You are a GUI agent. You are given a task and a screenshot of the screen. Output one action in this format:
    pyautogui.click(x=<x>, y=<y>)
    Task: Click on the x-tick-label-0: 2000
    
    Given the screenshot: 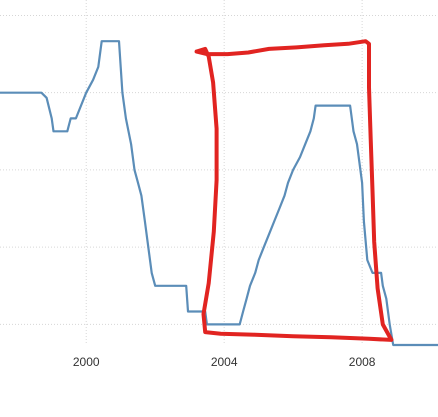 What is the action you would take?
    pyautogui.click(x=86, y=362)
    